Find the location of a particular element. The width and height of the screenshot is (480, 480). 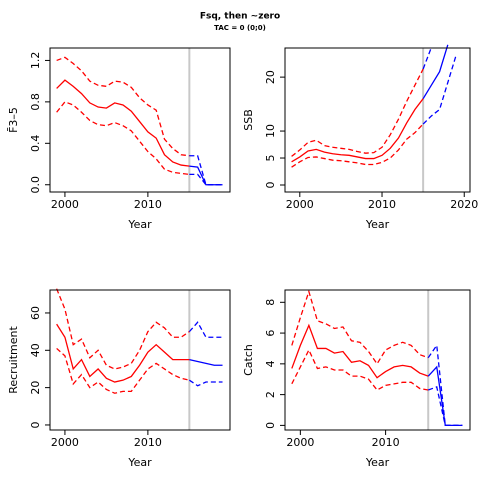

y-tick-label: 0.4 is located at coordinates (35, 144).